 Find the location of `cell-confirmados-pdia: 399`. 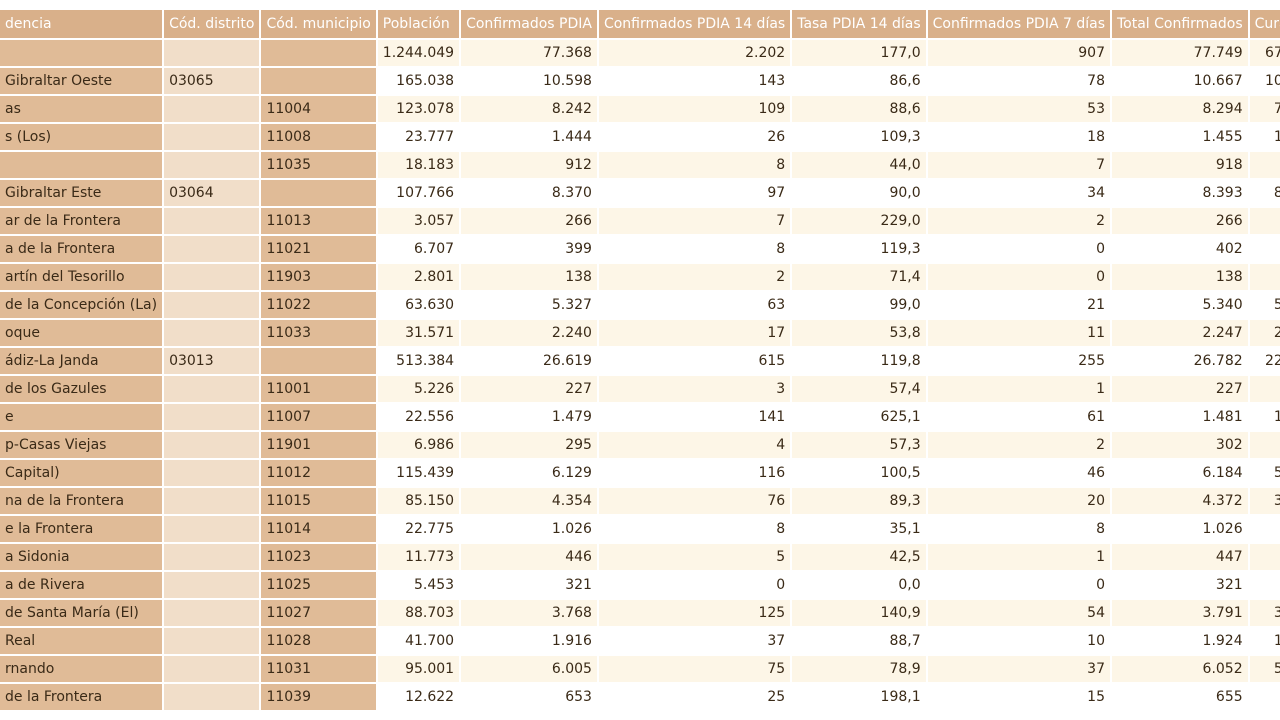

cell-confirmados-pdia: 399 is located at coordinates (529, 250).